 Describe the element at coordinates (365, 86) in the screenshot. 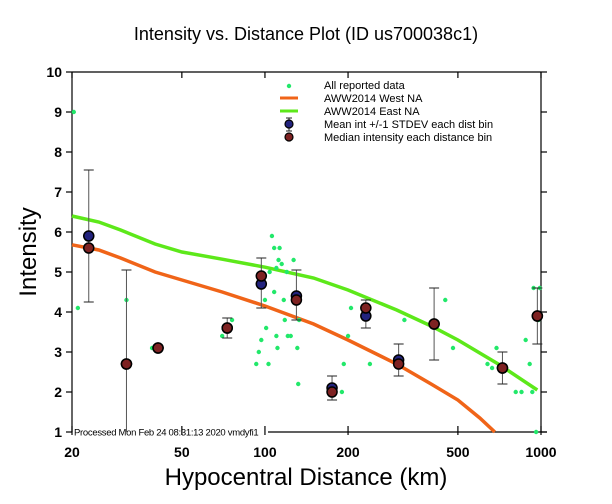

I see `legend-label: All reported data` at that location.